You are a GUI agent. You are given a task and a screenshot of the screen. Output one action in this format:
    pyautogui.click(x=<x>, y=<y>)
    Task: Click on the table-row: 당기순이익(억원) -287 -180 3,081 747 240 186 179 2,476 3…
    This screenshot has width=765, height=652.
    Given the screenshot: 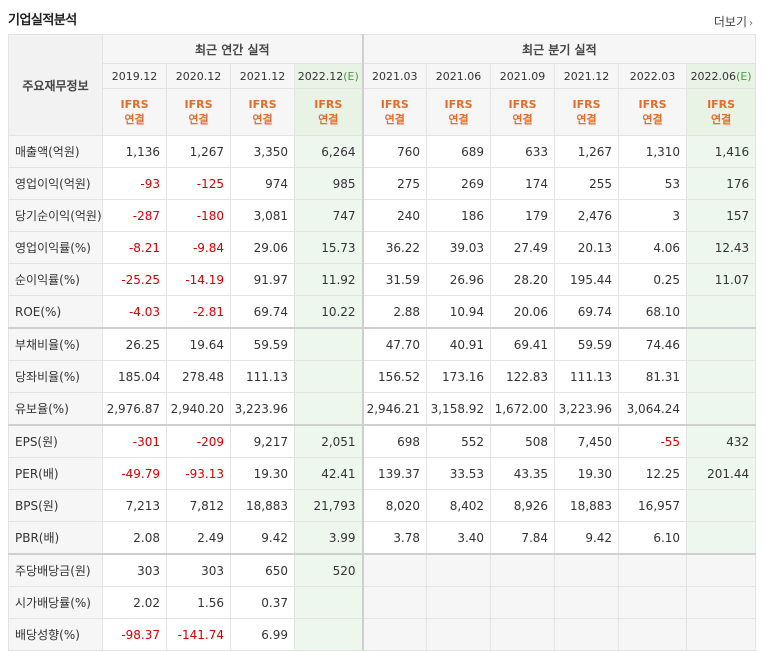 What is the action you would take?
    pyautogui.click(x=382, y=215)
    